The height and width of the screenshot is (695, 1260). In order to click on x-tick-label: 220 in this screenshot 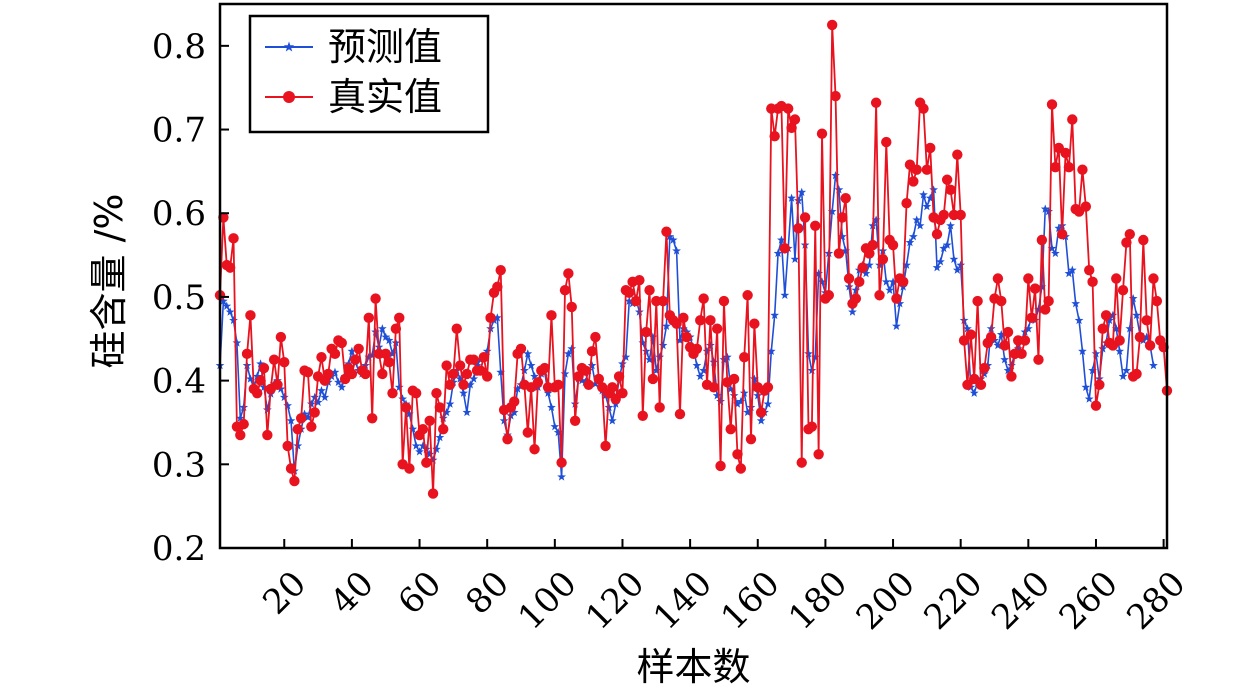, I will do `click(953, 601)`.